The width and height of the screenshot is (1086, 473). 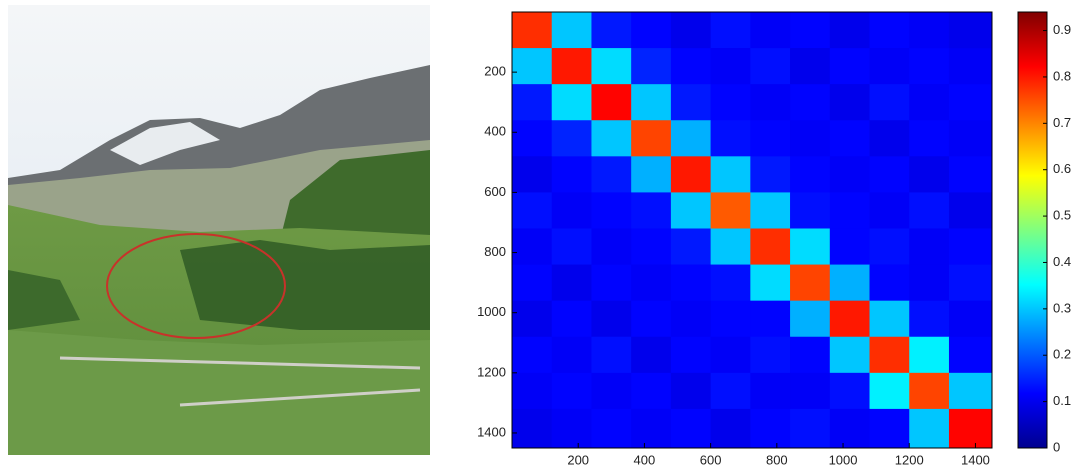 What do you see at coordinates (975, 459) in the screenshot?
I see `x-tick-label: 1400` at bounding box center [975, 459].